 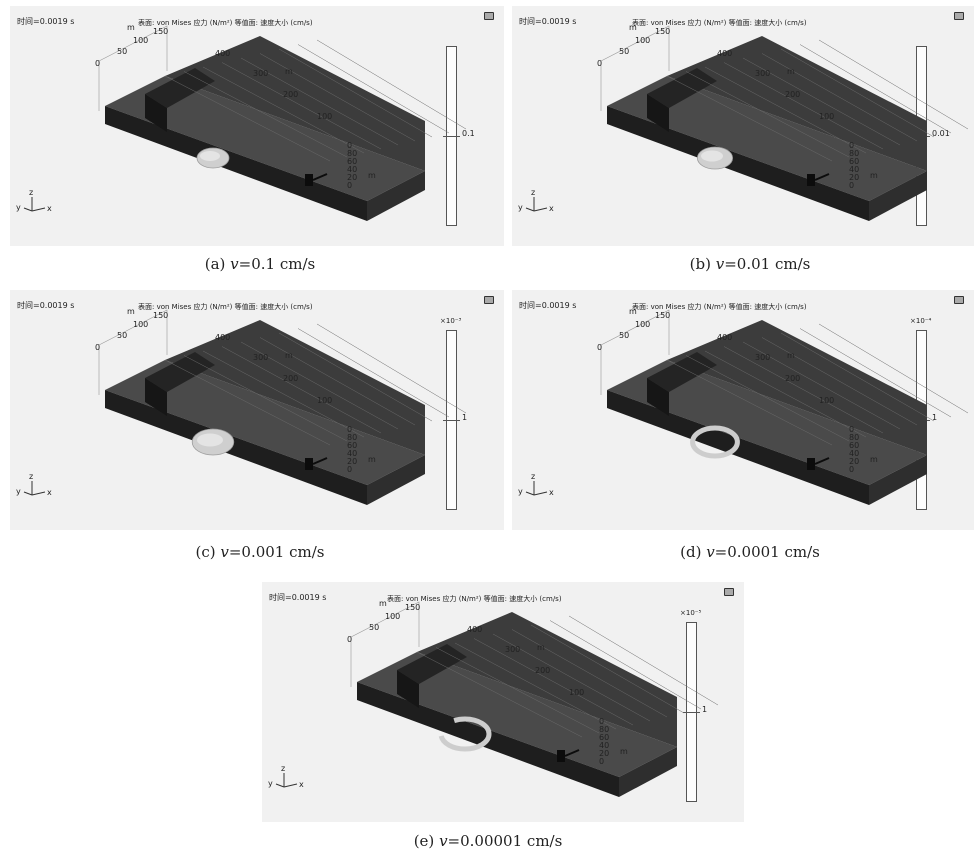 What do you see at coordinates (396, 480) in the screenshot?
I see `model-bed-end` at bounding box center [396, 480].